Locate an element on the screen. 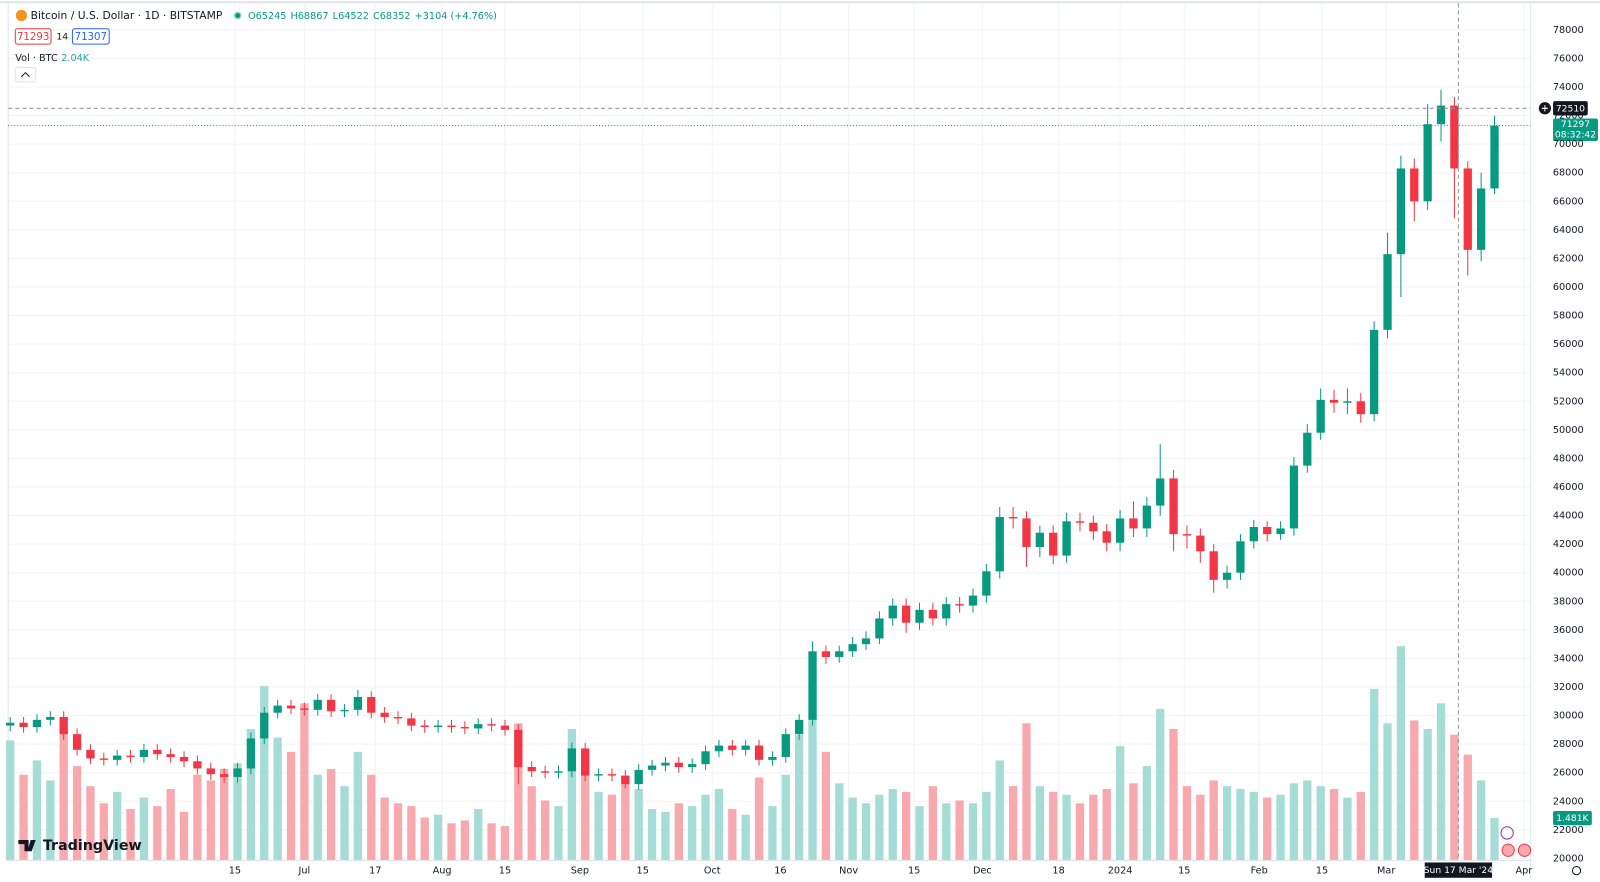  buy-button is located at coordinates (90, 36).